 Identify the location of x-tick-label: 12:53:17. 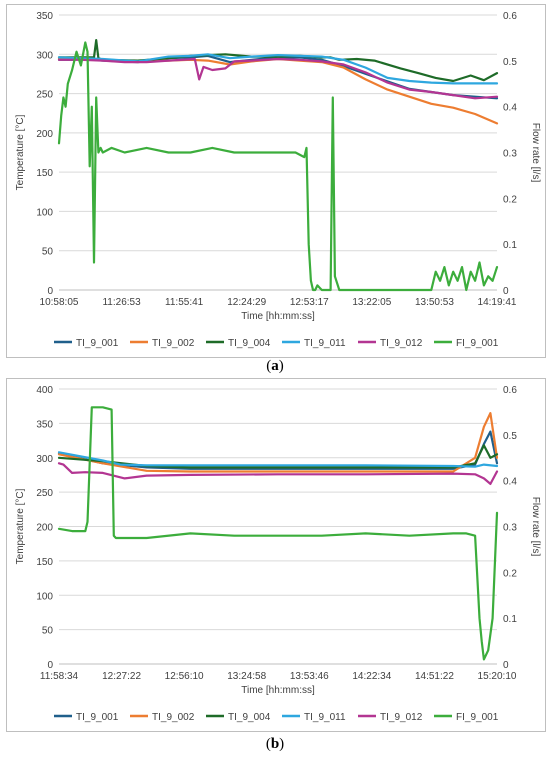
(309, 302).